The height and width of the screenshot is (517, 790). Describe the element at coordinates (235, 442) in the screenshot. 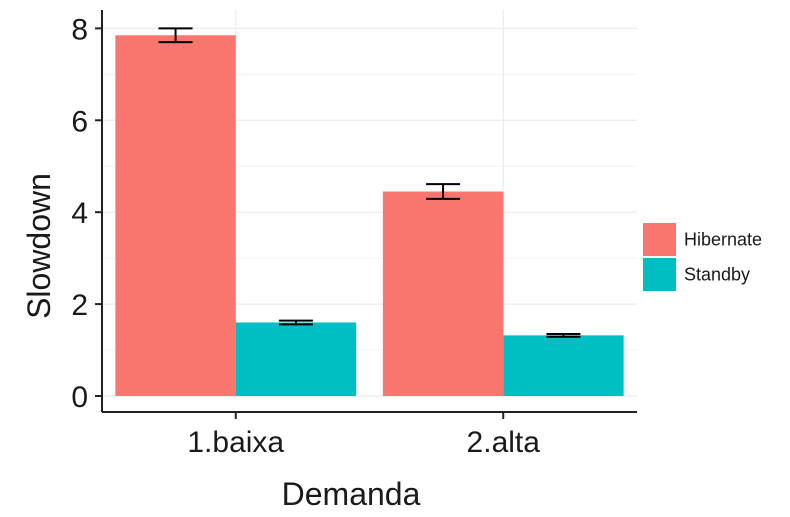

I see `x-tick-label: 1.baixa` at that location.